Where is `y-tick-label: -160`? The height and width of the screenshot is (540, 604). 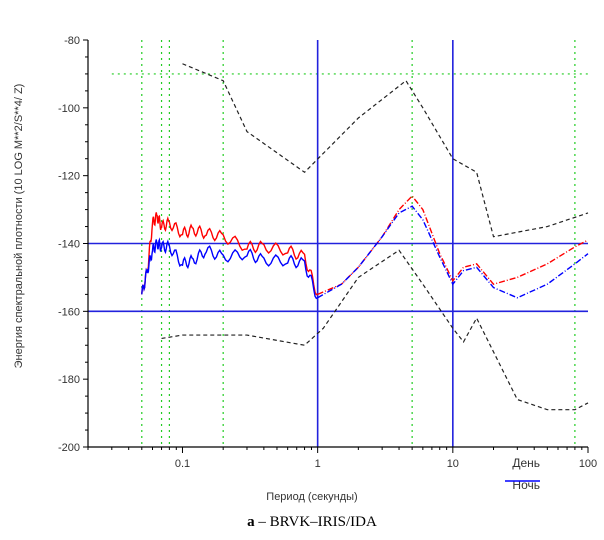 y-tick-label: -160 is located at coordinates (69, 312).